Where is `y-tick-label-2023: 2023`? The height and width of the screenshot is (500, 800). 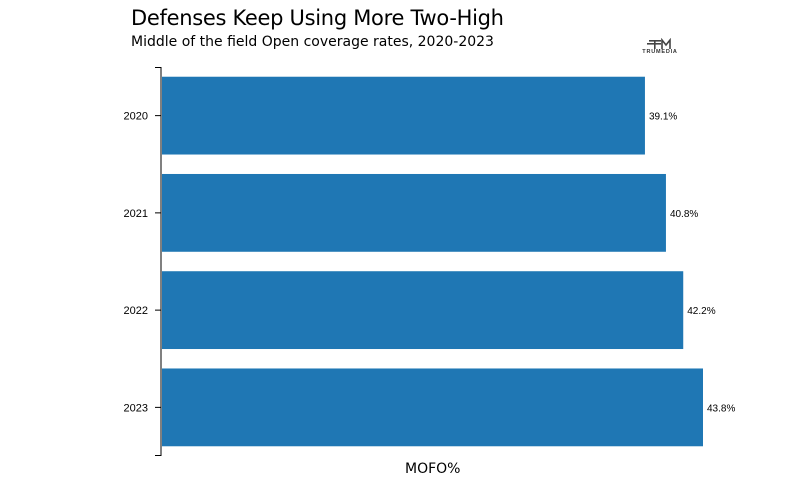
y-tick-label-2023: 2023 is located at coordinates (136, 408).